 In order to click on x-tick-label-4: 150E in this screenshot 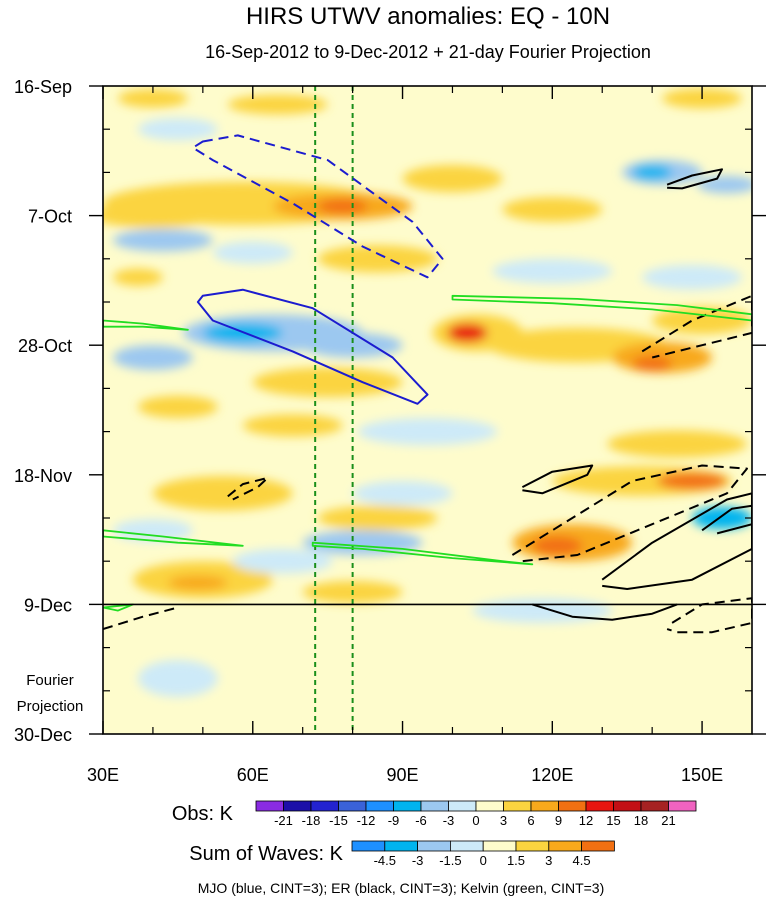, I will do `click(702, 775)`.